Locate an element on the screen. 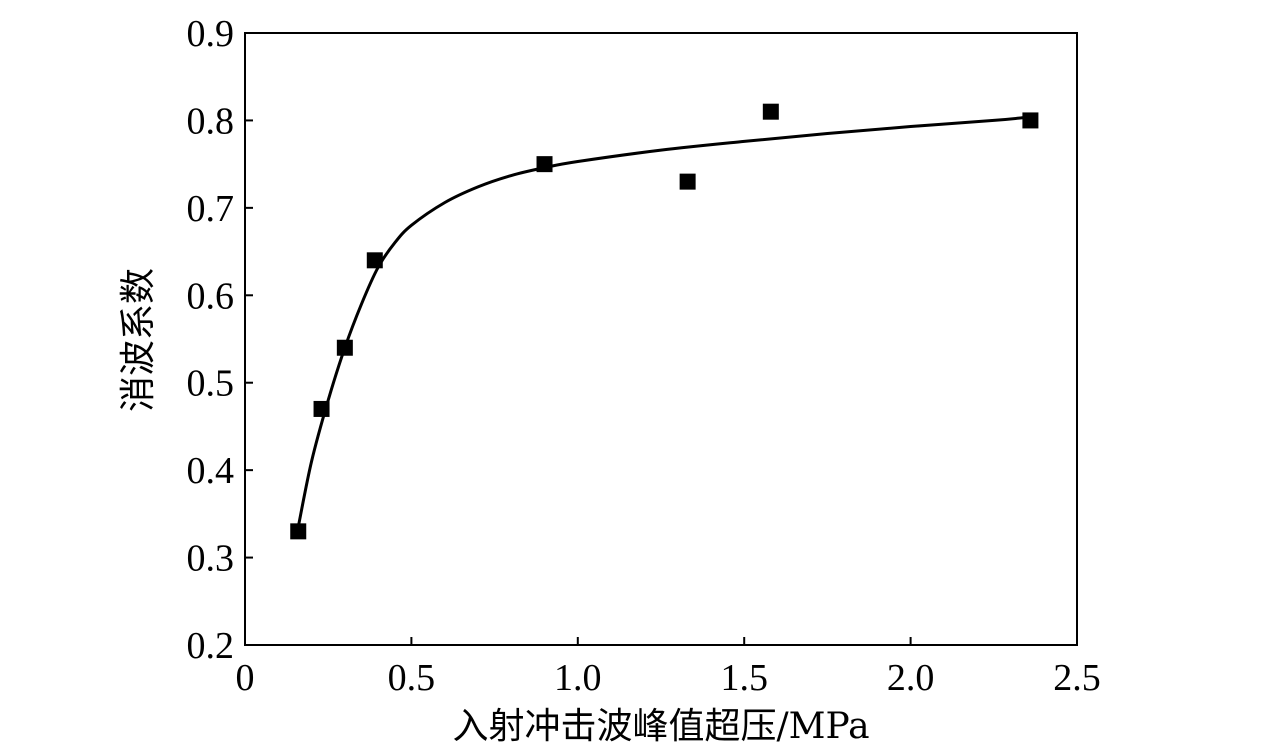 Image resolution: width=1276 pixels, height=754 pixels. x-tick-label: 2.0 is located at coordinates (911, 678).